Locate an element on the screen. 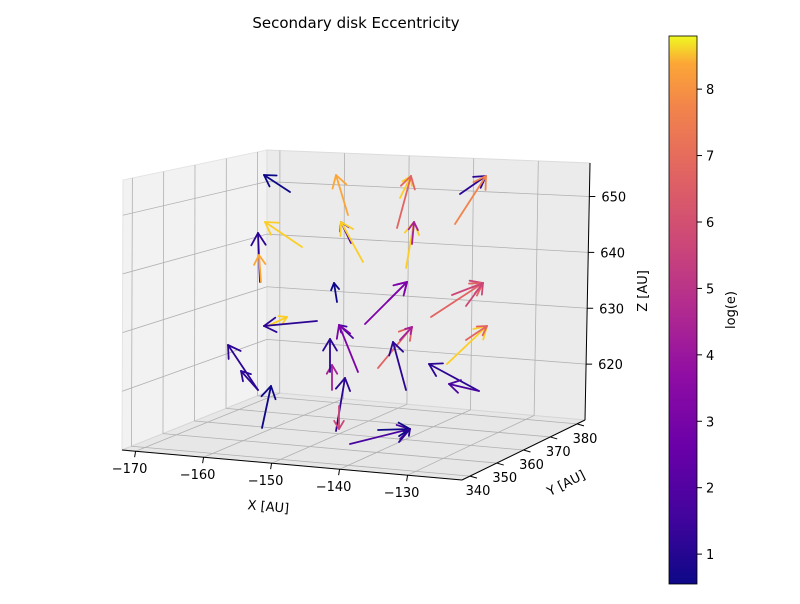 The image size is (800, 604). colorbar-tick-label: 6 is located at coordinates (710, 223).